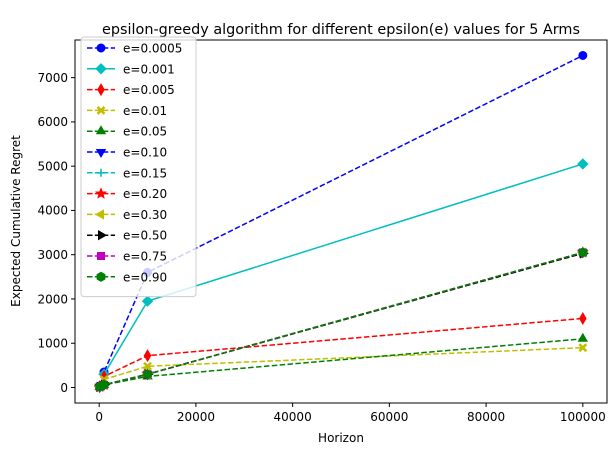 The image size is (608, 459). I want to click on legend-entry: e=0.75, so click(127, 257).